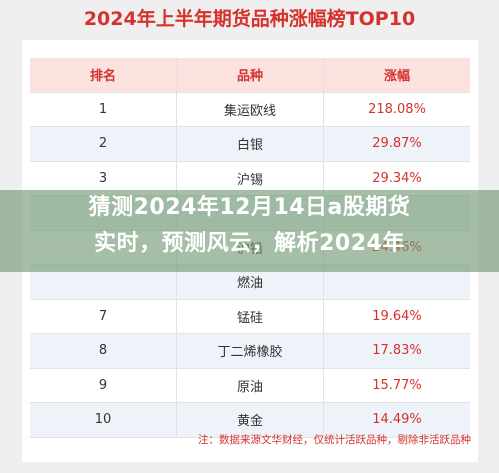  I want to click on table-row: 9 原油 15.77%, so click(250, 385).